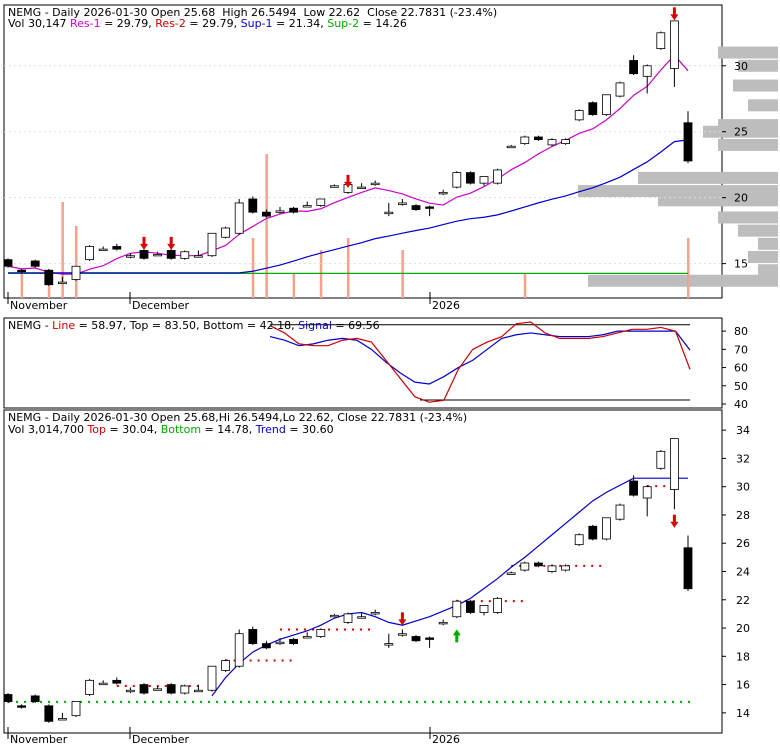 Image resolution: width=780 pixels, height=745 pixels. What do you see at coordinates (39, 23) in the screenshot?
I see `legend-segment: Vol 30,147` at bounding box center [39, 23].